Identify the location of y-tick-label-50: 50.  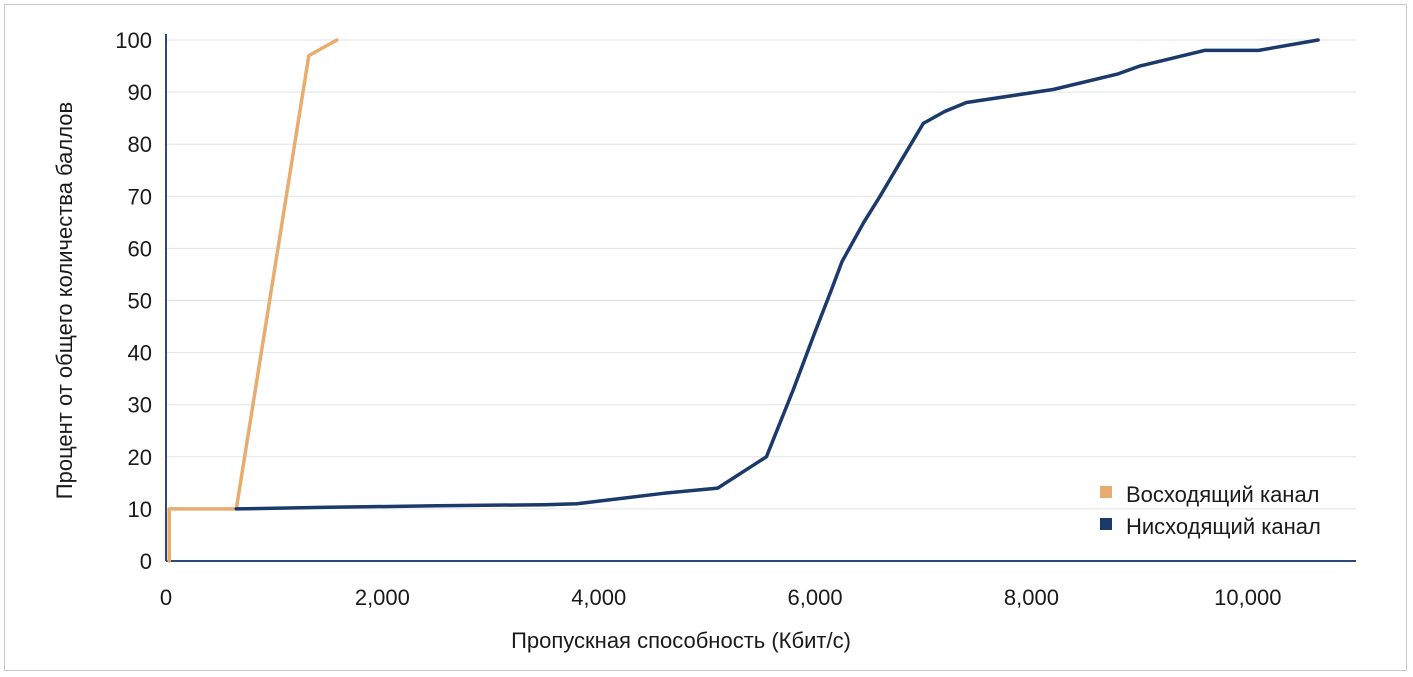
(140, 301).